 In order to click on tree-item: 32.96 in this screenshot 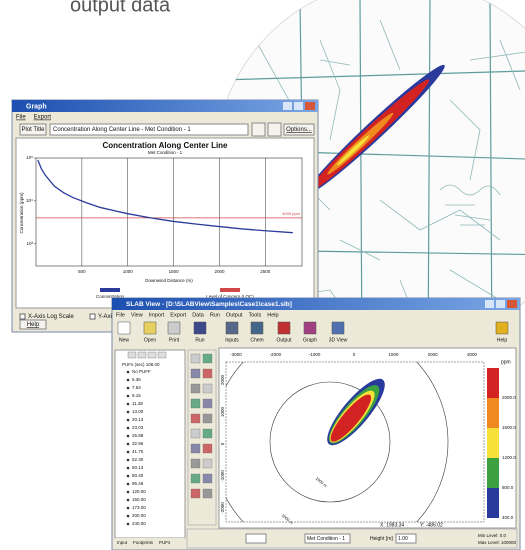, I will do `click(138, 443)`.